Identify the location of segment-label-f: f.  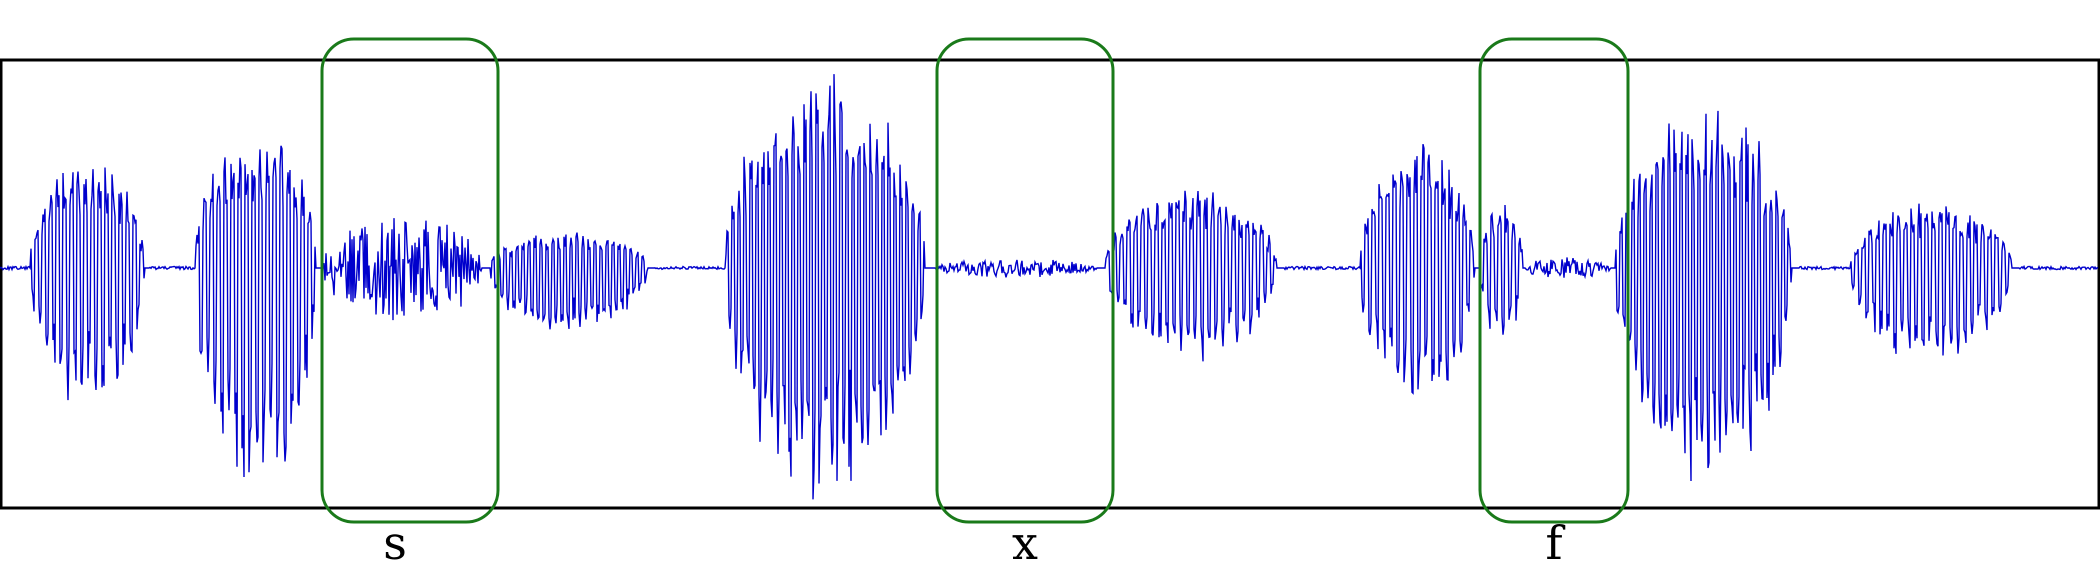
(1554, 543).